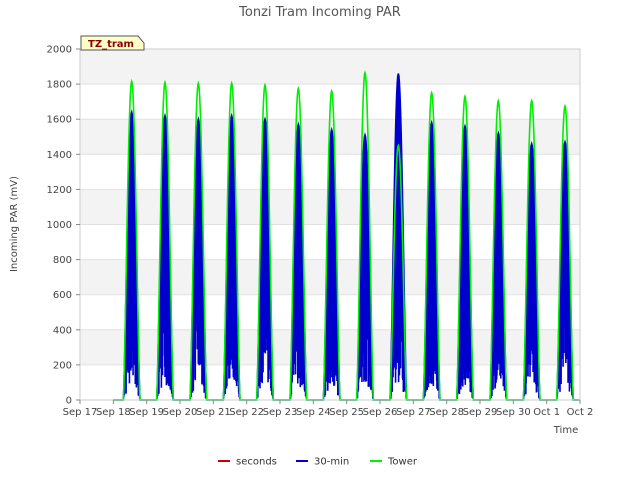 The width and height of the screenshot is (640, 480). I want to click on legend-item-30-min: 30-min, so click(322, 462).